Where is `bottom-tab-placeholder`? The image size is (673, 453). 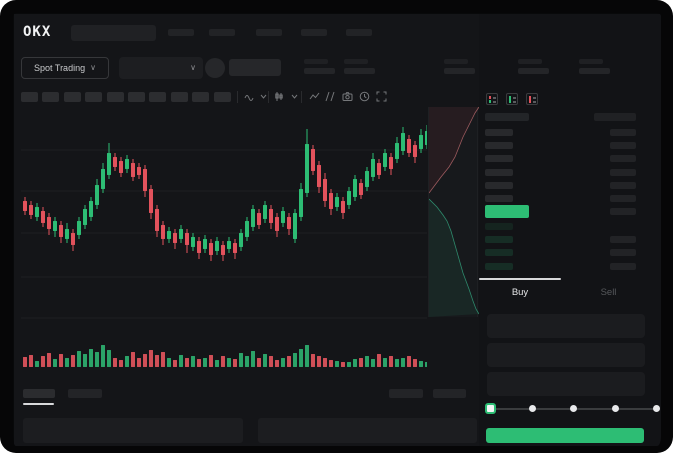
bottom-tab-placeholder is located at coordinates (85, 393).